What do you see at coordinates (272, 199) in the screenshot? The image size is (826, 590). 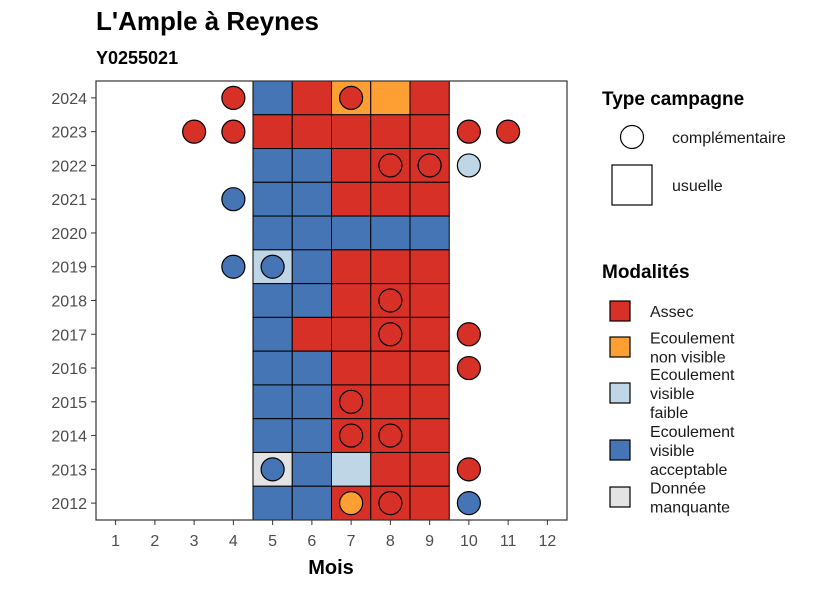 I see `tile-2021-m5` at bounding box center [272, 199].